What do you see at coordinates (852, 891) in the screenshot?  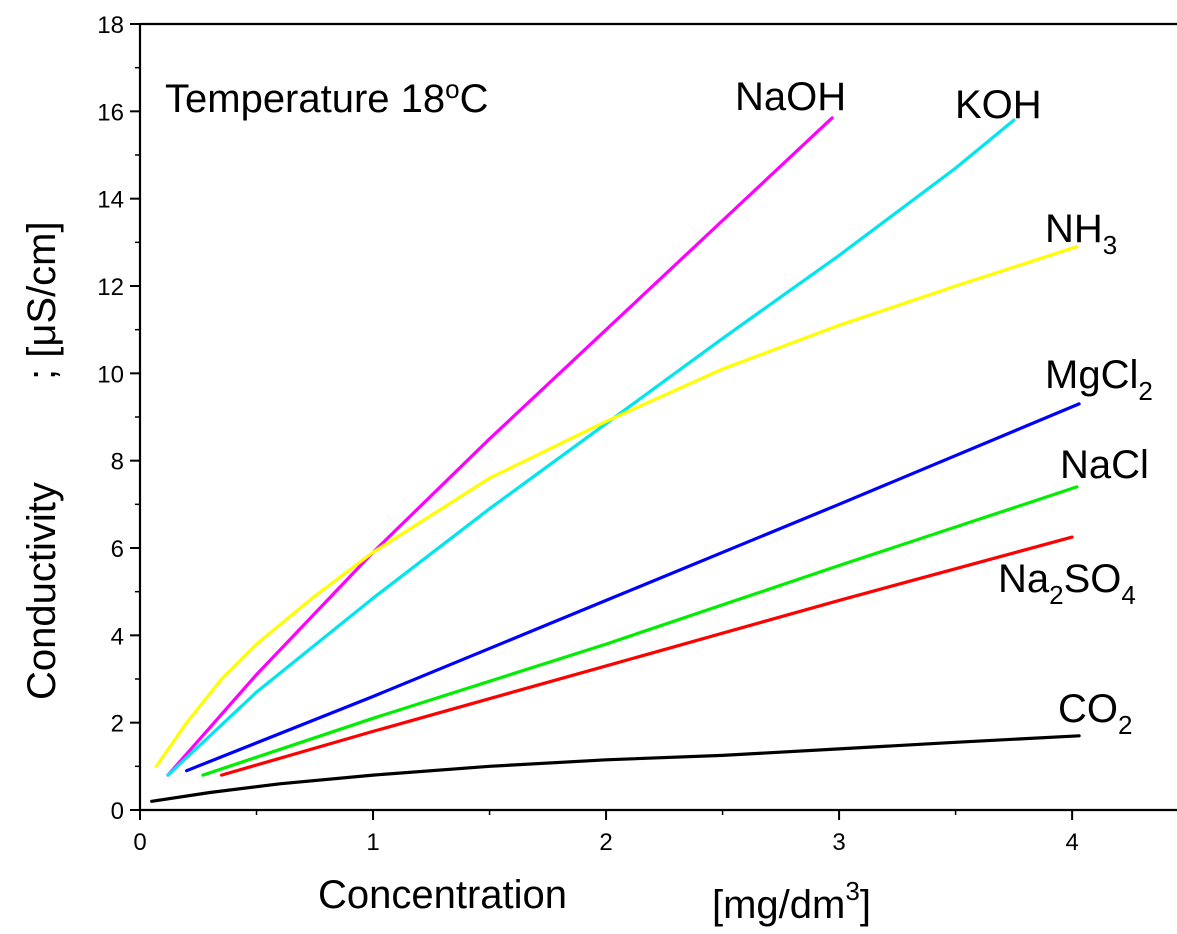 I see `x-unit-sup: 3` at bounding box center [852, 891].